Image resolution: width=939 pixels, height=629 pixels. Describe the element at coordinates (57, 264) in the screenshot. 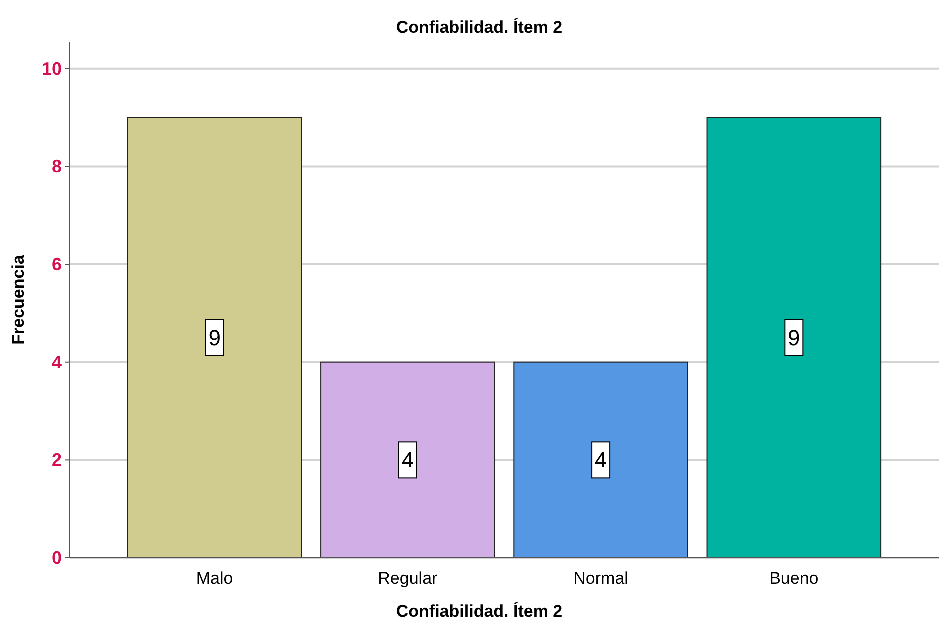

I see `y-tick-label: 6` at that location.